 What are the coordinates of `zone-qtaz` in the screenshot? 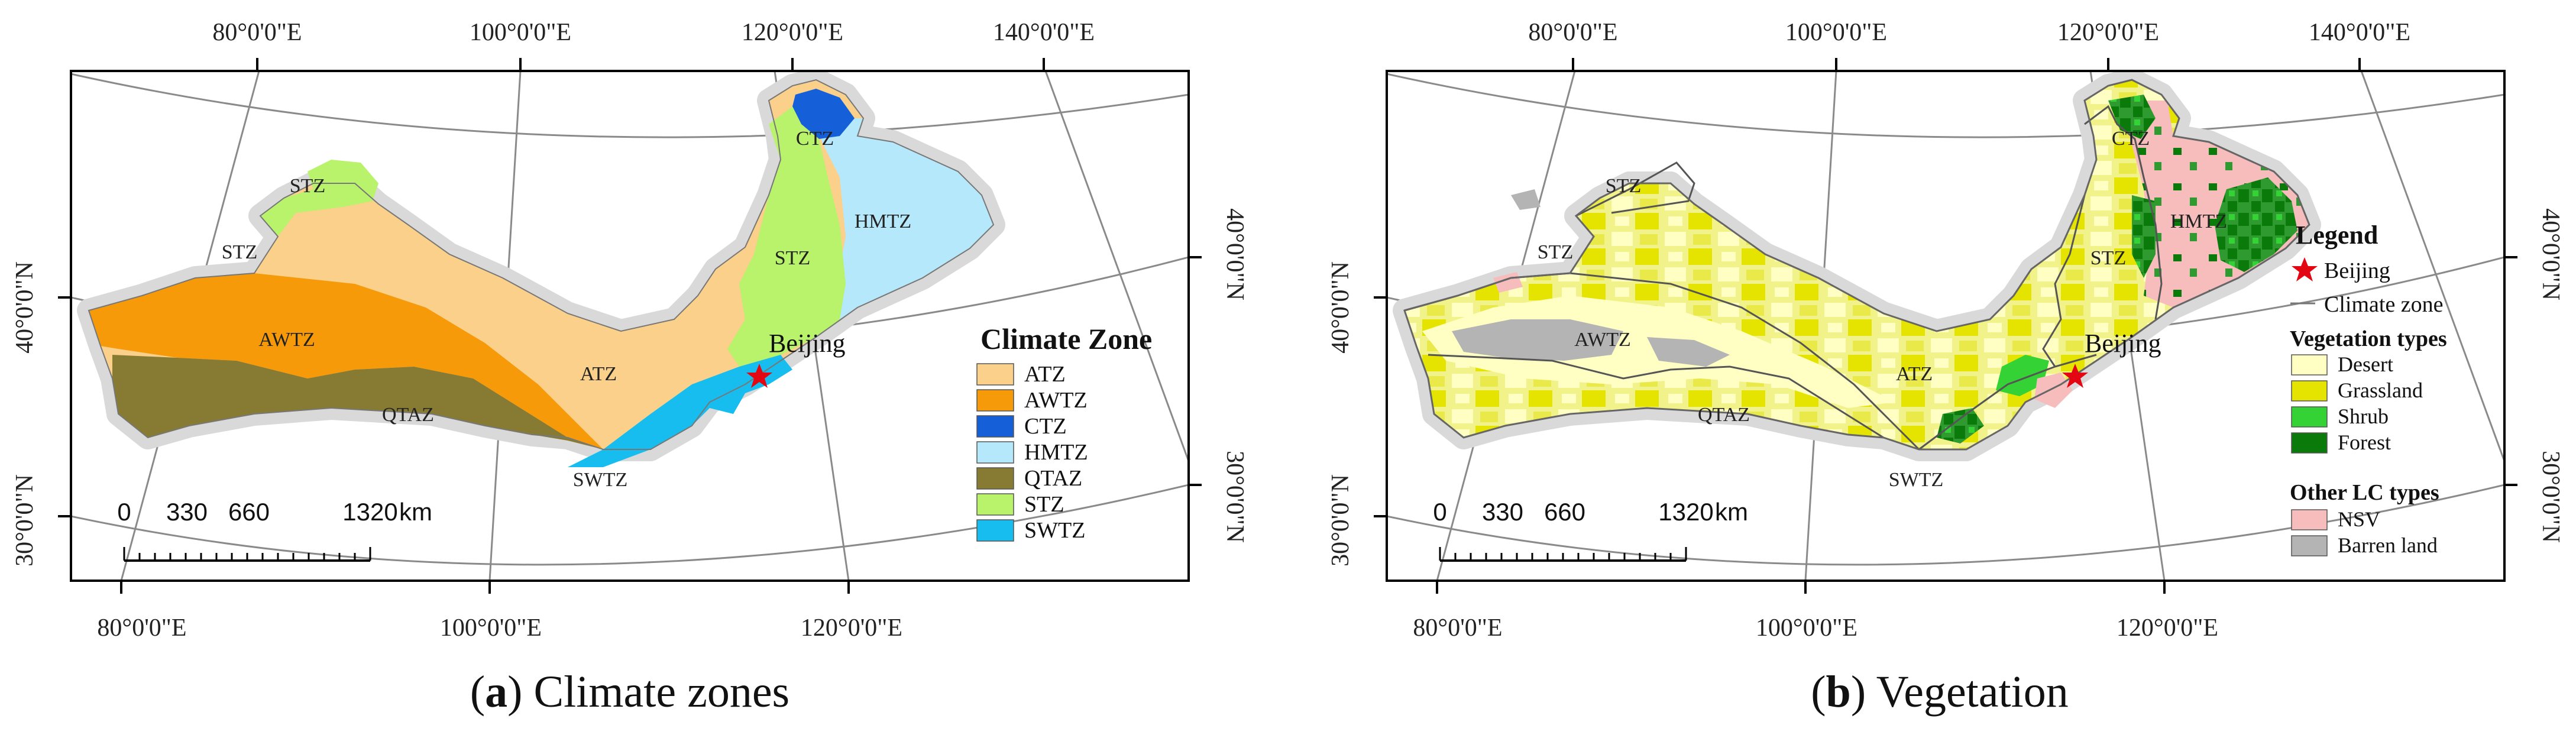 It's located at (358, 402).